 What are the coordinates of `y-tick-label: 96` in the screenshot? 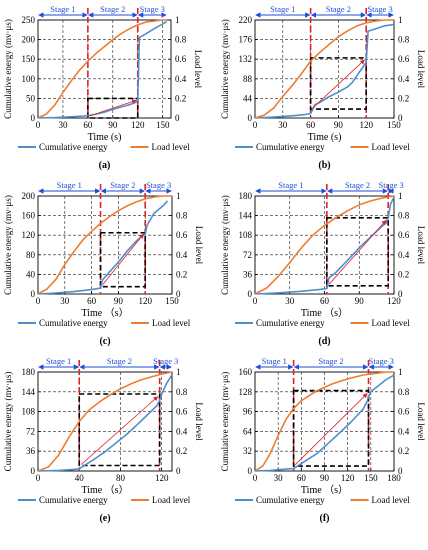 It's located at (248, 412).